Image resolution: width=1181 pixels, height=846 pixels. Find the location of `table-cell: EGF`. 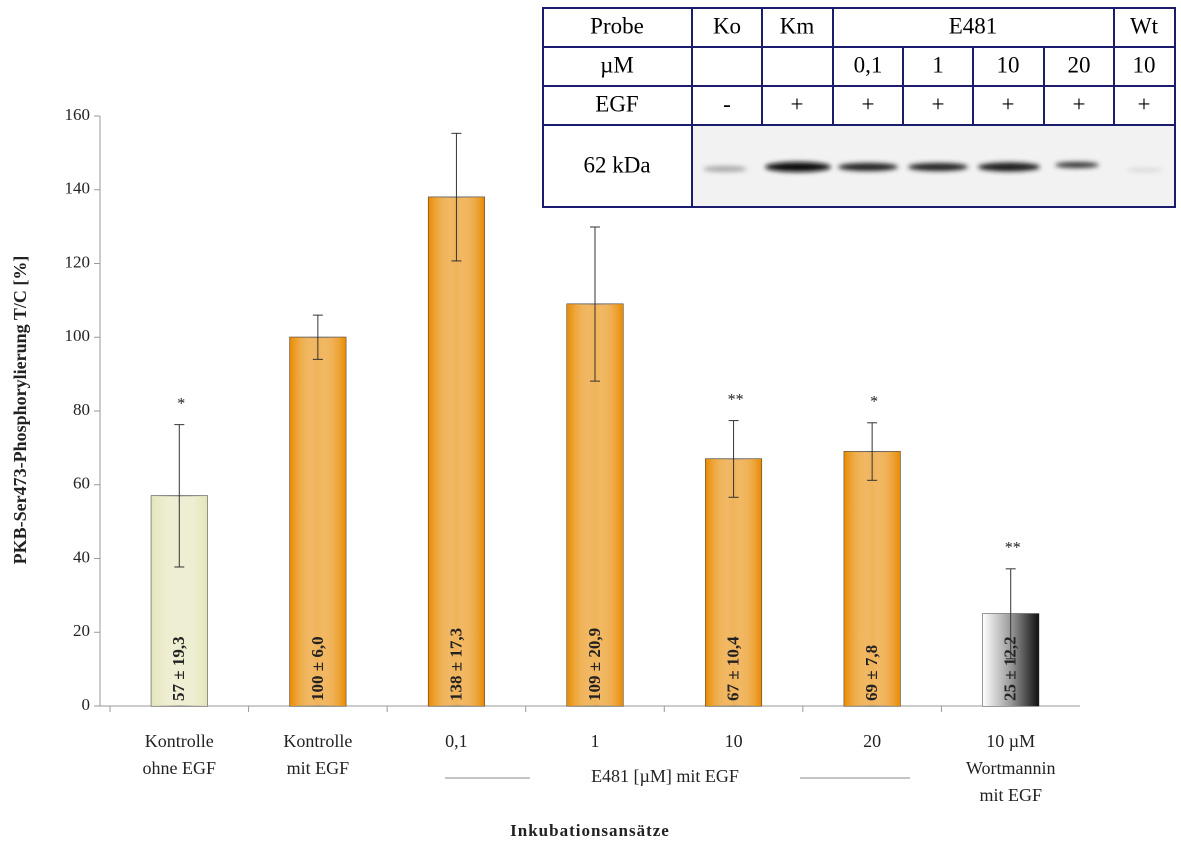

table-cell: EGF is located at coordinates (616, 103).